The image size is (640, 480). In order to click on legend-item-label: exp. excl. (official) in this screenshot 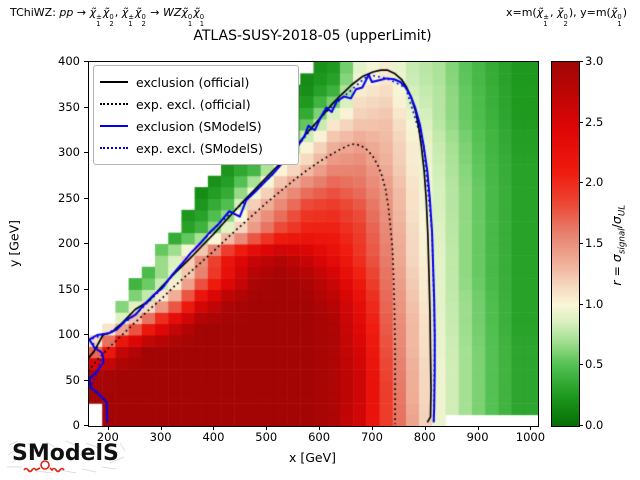, I will do `click(193, 104)`.